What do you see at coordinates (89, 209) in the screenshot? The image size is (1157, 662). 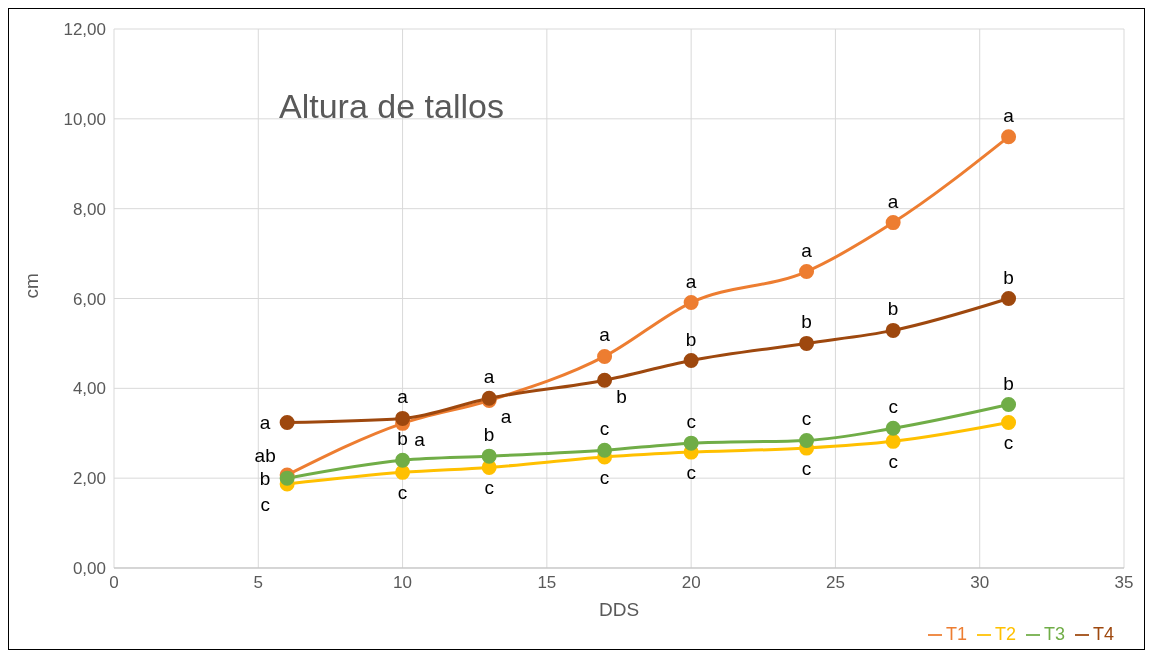 I see `y-tick-label: 8,00` at bounding box center [89, 209].